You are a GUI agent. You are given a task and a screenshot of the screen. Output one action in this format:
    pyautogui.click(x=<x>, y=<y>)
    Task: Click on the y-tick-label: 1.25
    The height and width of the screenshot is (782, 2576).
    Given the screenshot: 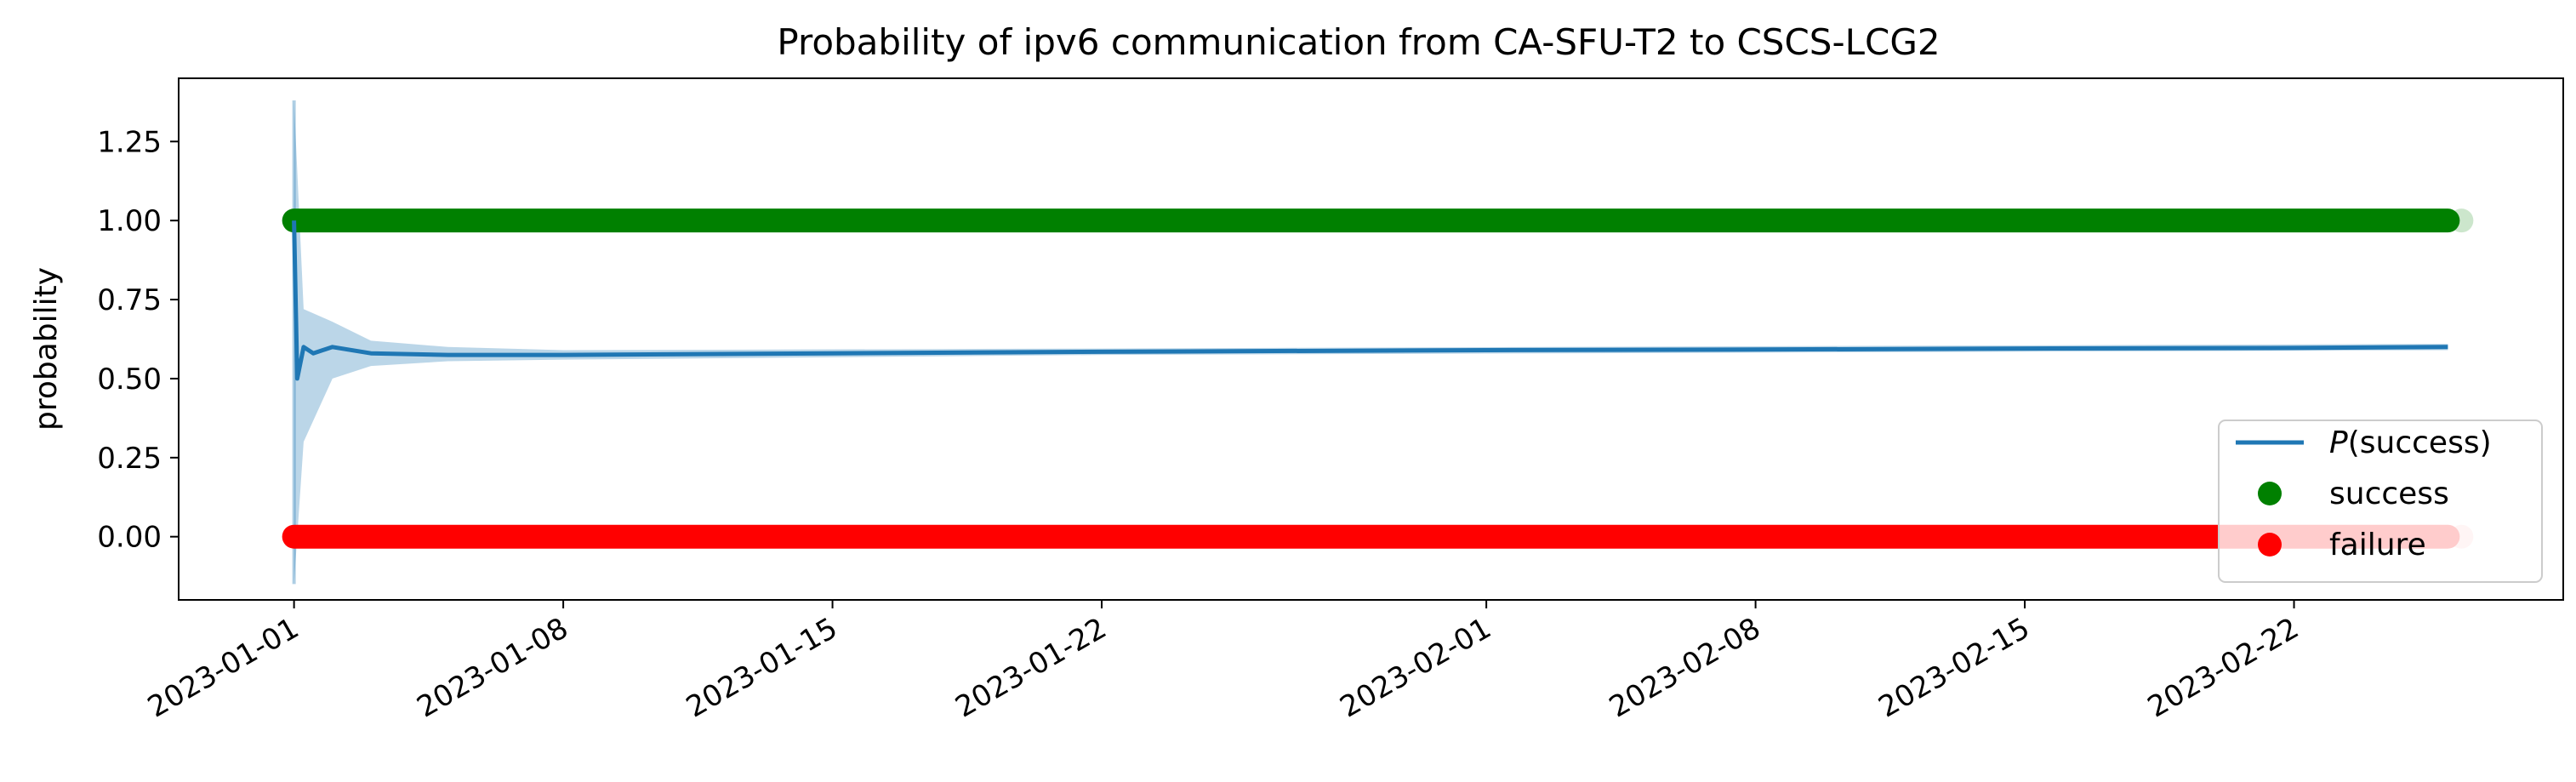 What is the action you would take?
    pyautogui.click(x=129, y=142)
    